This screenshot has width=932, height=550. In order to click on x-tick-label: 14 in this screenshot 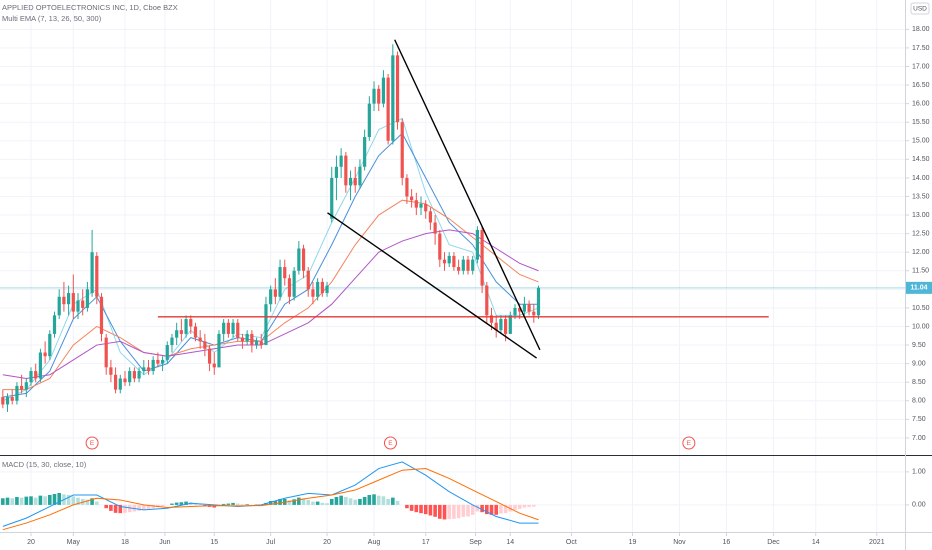, I will do `click(816, 542)`.